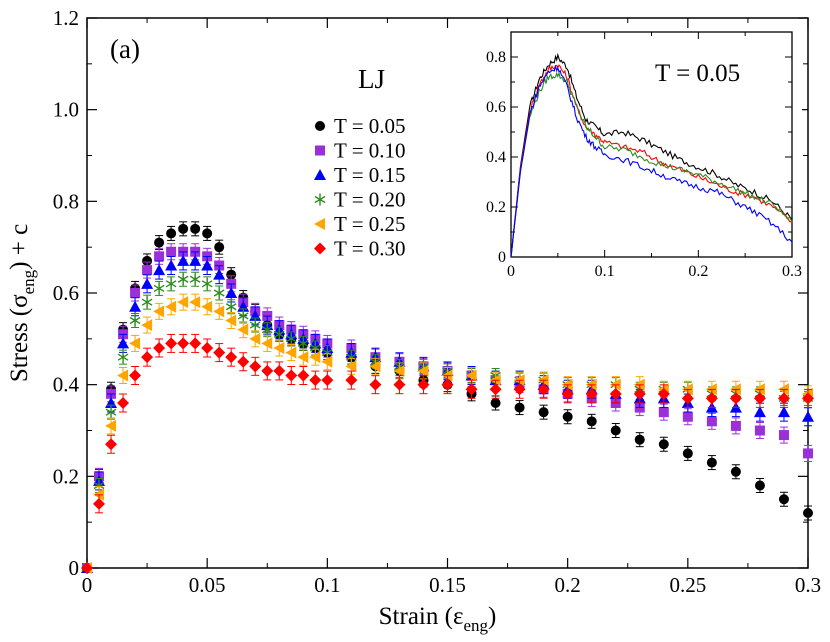  Describe the element at coordinates (66, 201) in the screenshot. I see `y-tick-label: 0.8` at that location.